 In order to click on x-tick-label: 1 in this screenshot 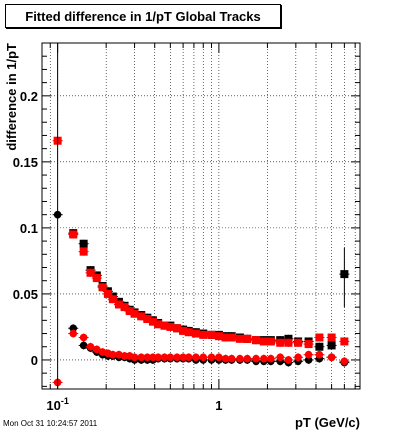, I will do `click(218, 405)`.